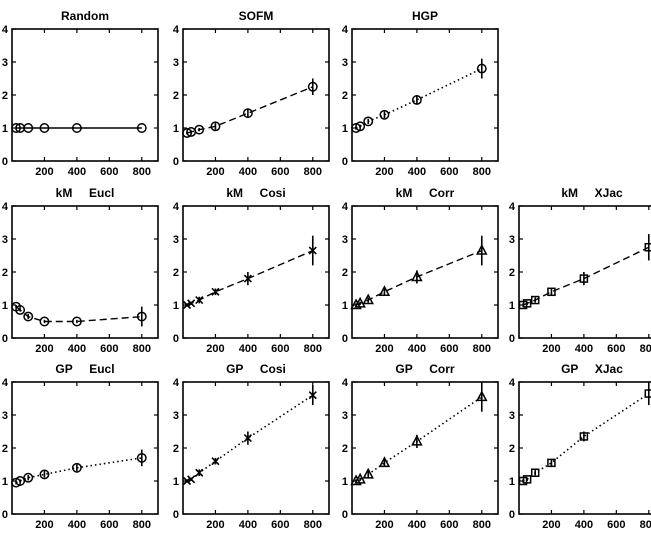  What do you see at coordinates (80, 93) in the screenshot?
I see `subplot-0: Random 0 1 2 3 4 200 400 600 800` at bounding box center [80, 93].